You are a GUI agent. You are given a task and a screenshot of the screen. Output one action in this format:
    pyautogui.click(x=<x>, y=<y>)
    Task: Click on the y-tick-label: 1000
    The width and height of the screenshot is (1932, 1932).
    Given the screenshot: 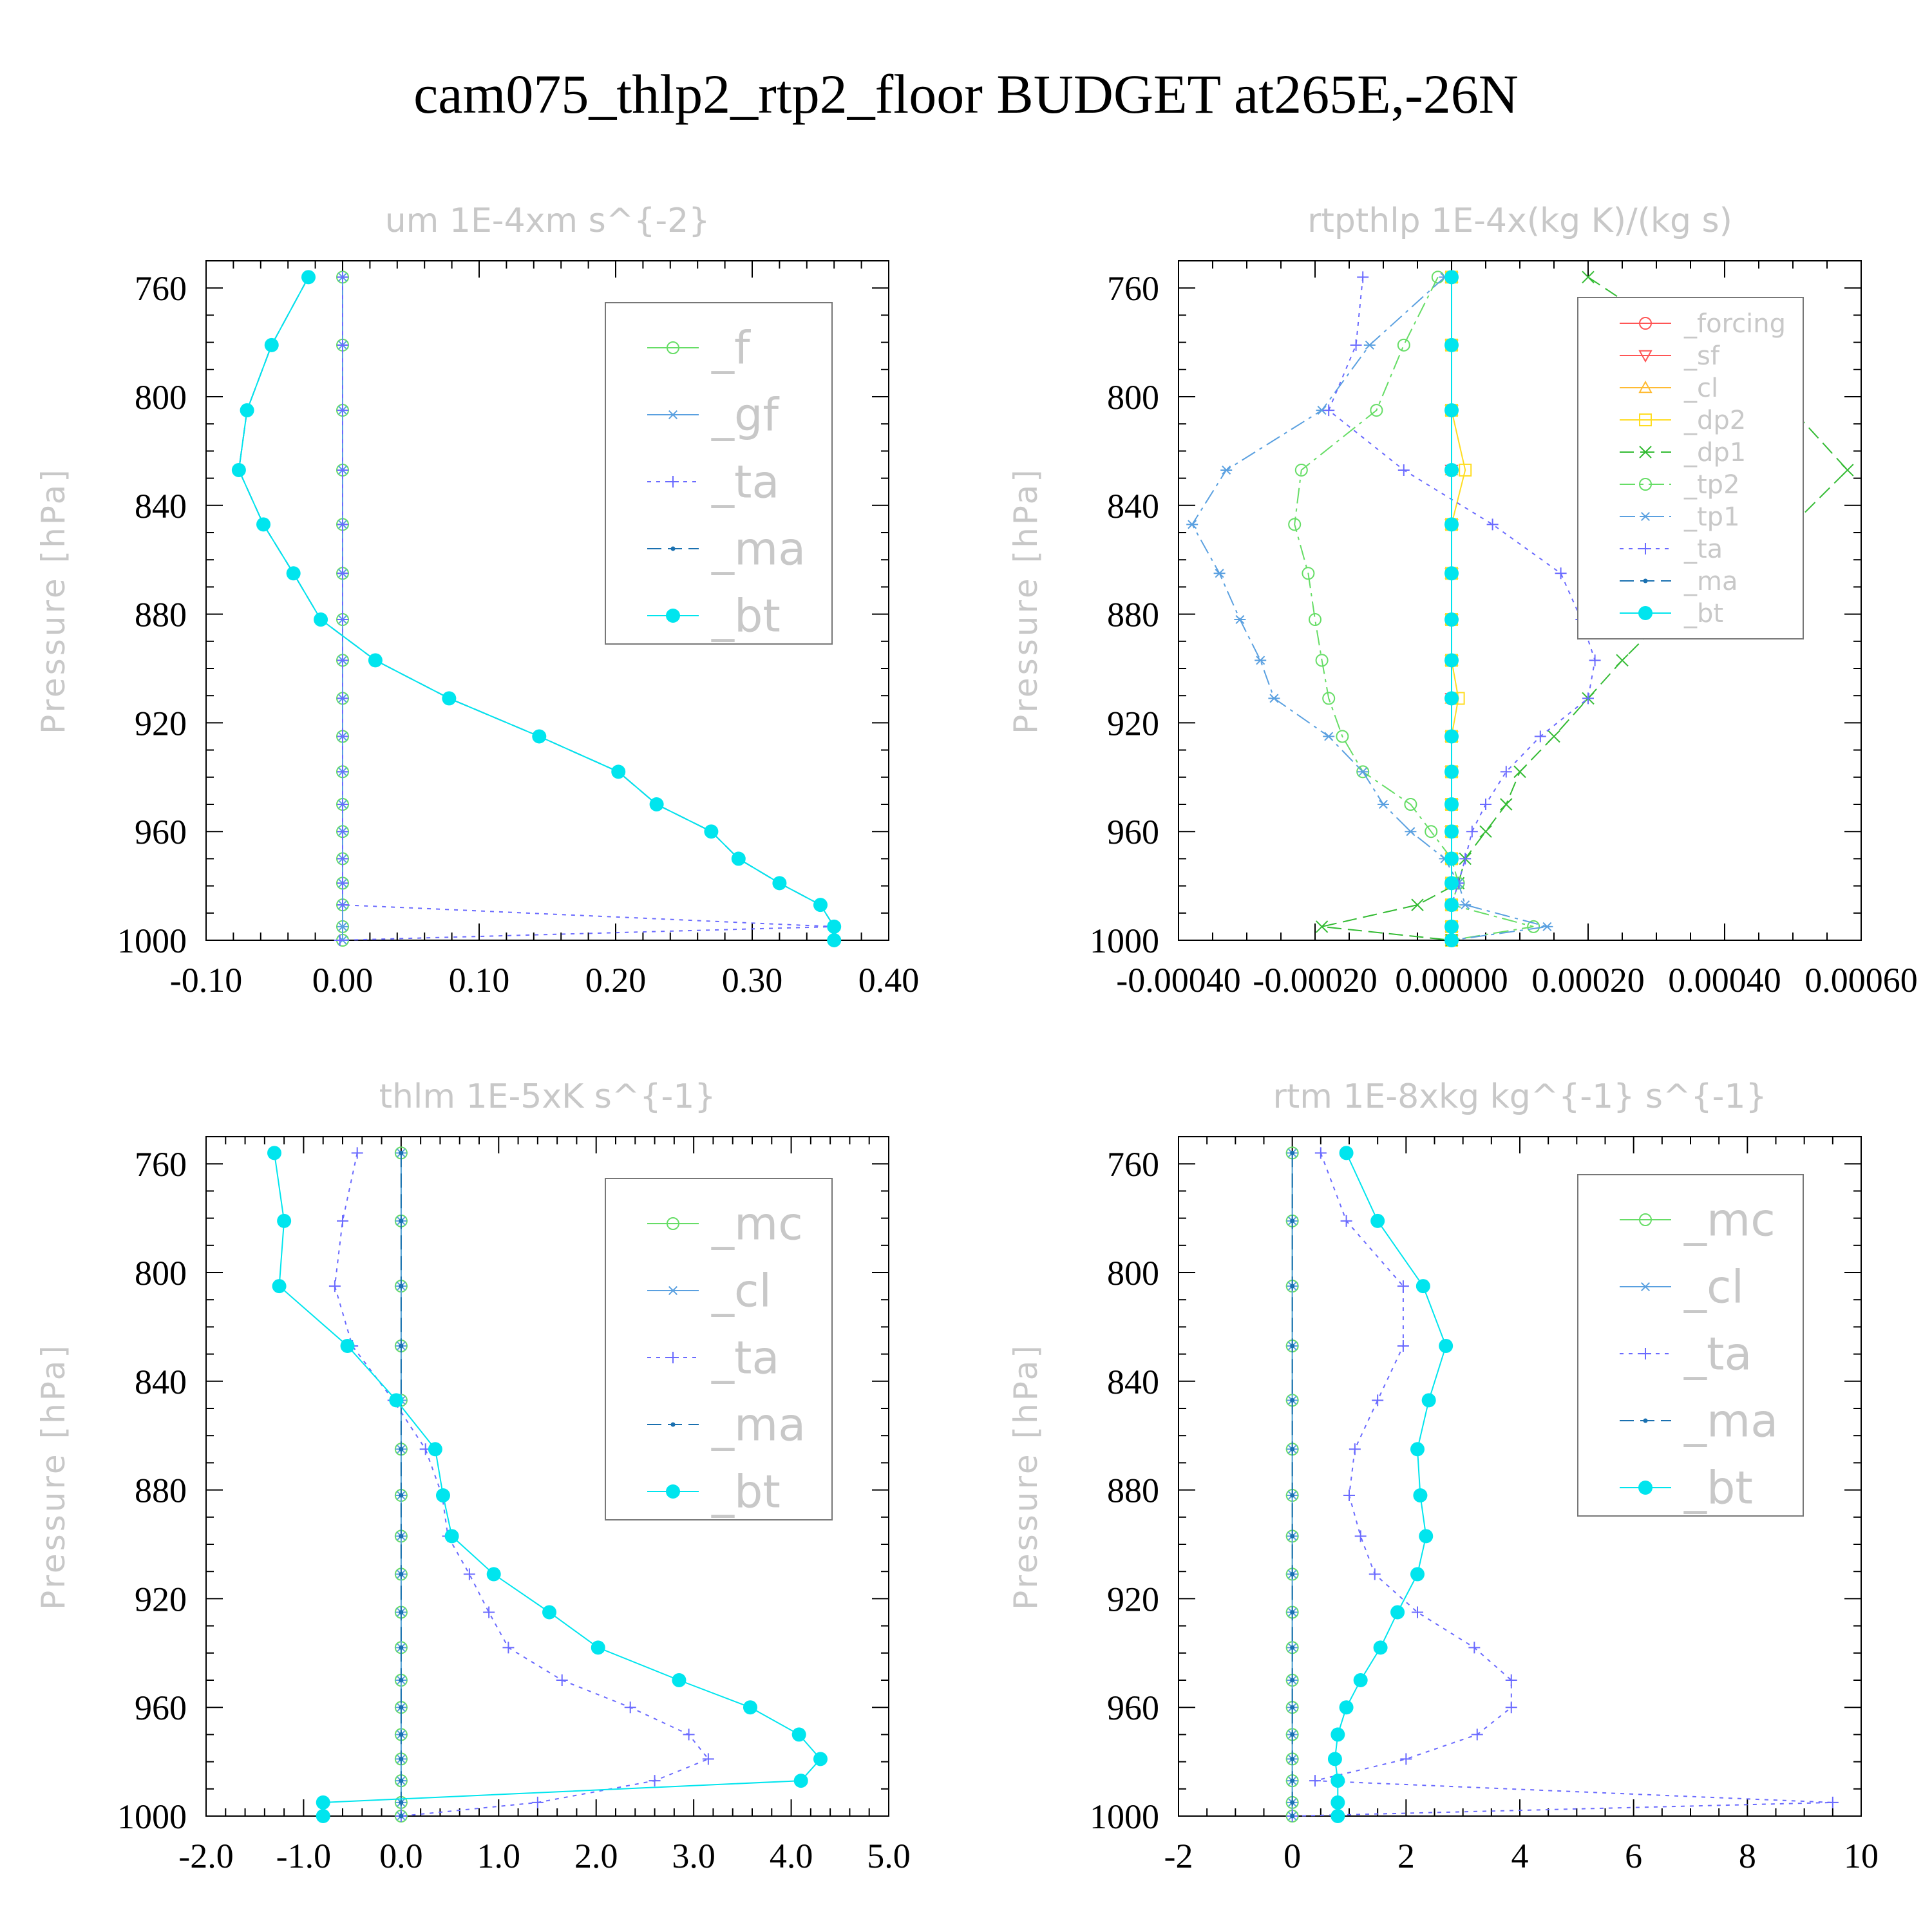 What is the action you would take?
    pyautogui.click(x=1125, y=1816)
    